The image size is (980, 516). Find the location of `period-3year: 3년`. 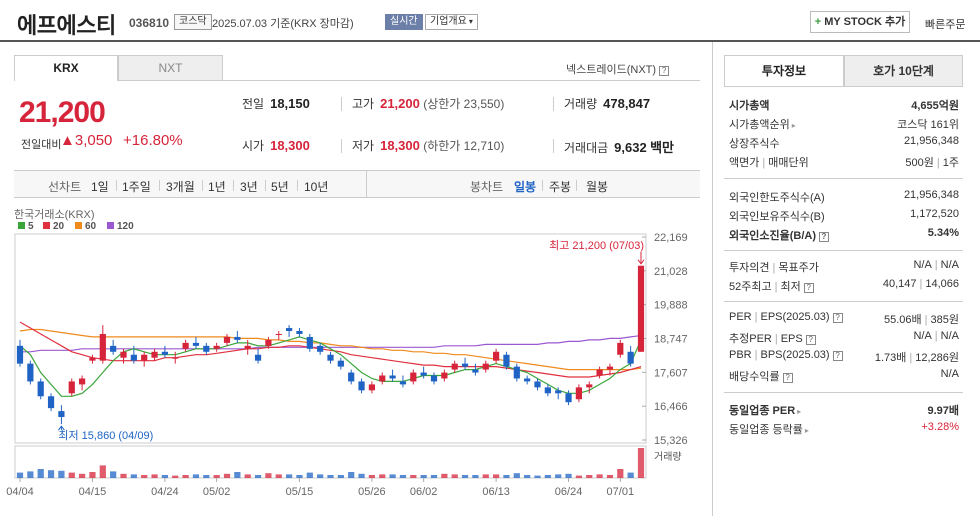

period-3year: 3년 is located at coordinates (249, 187).